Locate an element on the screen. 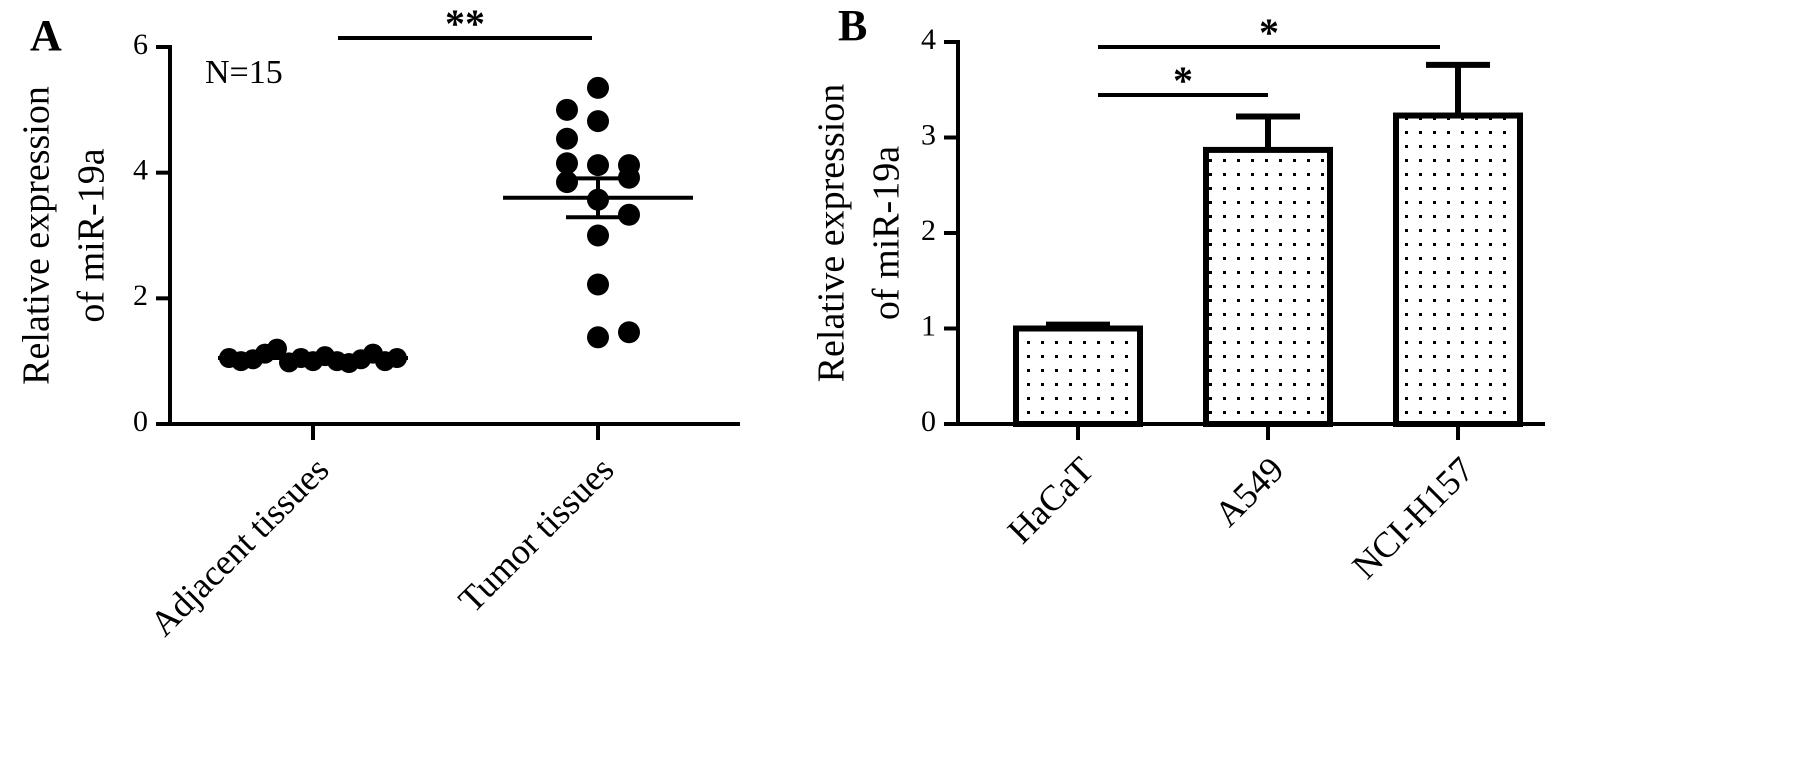 This screenshot has width=1795, height=775. x-tick-label: NCI-H157 is located at coordinates (1412, 517).